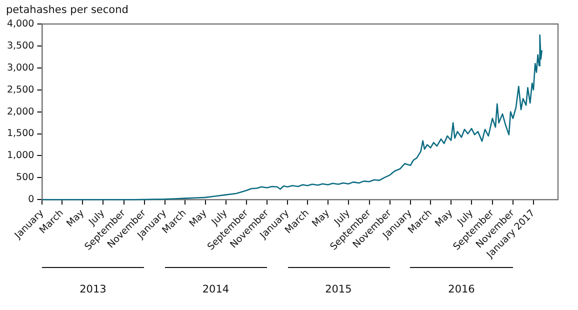 Image resolution: width=578 pixels, height=310 pixels. I want to click on x2-tick-label: 2016, so click(462, 289).